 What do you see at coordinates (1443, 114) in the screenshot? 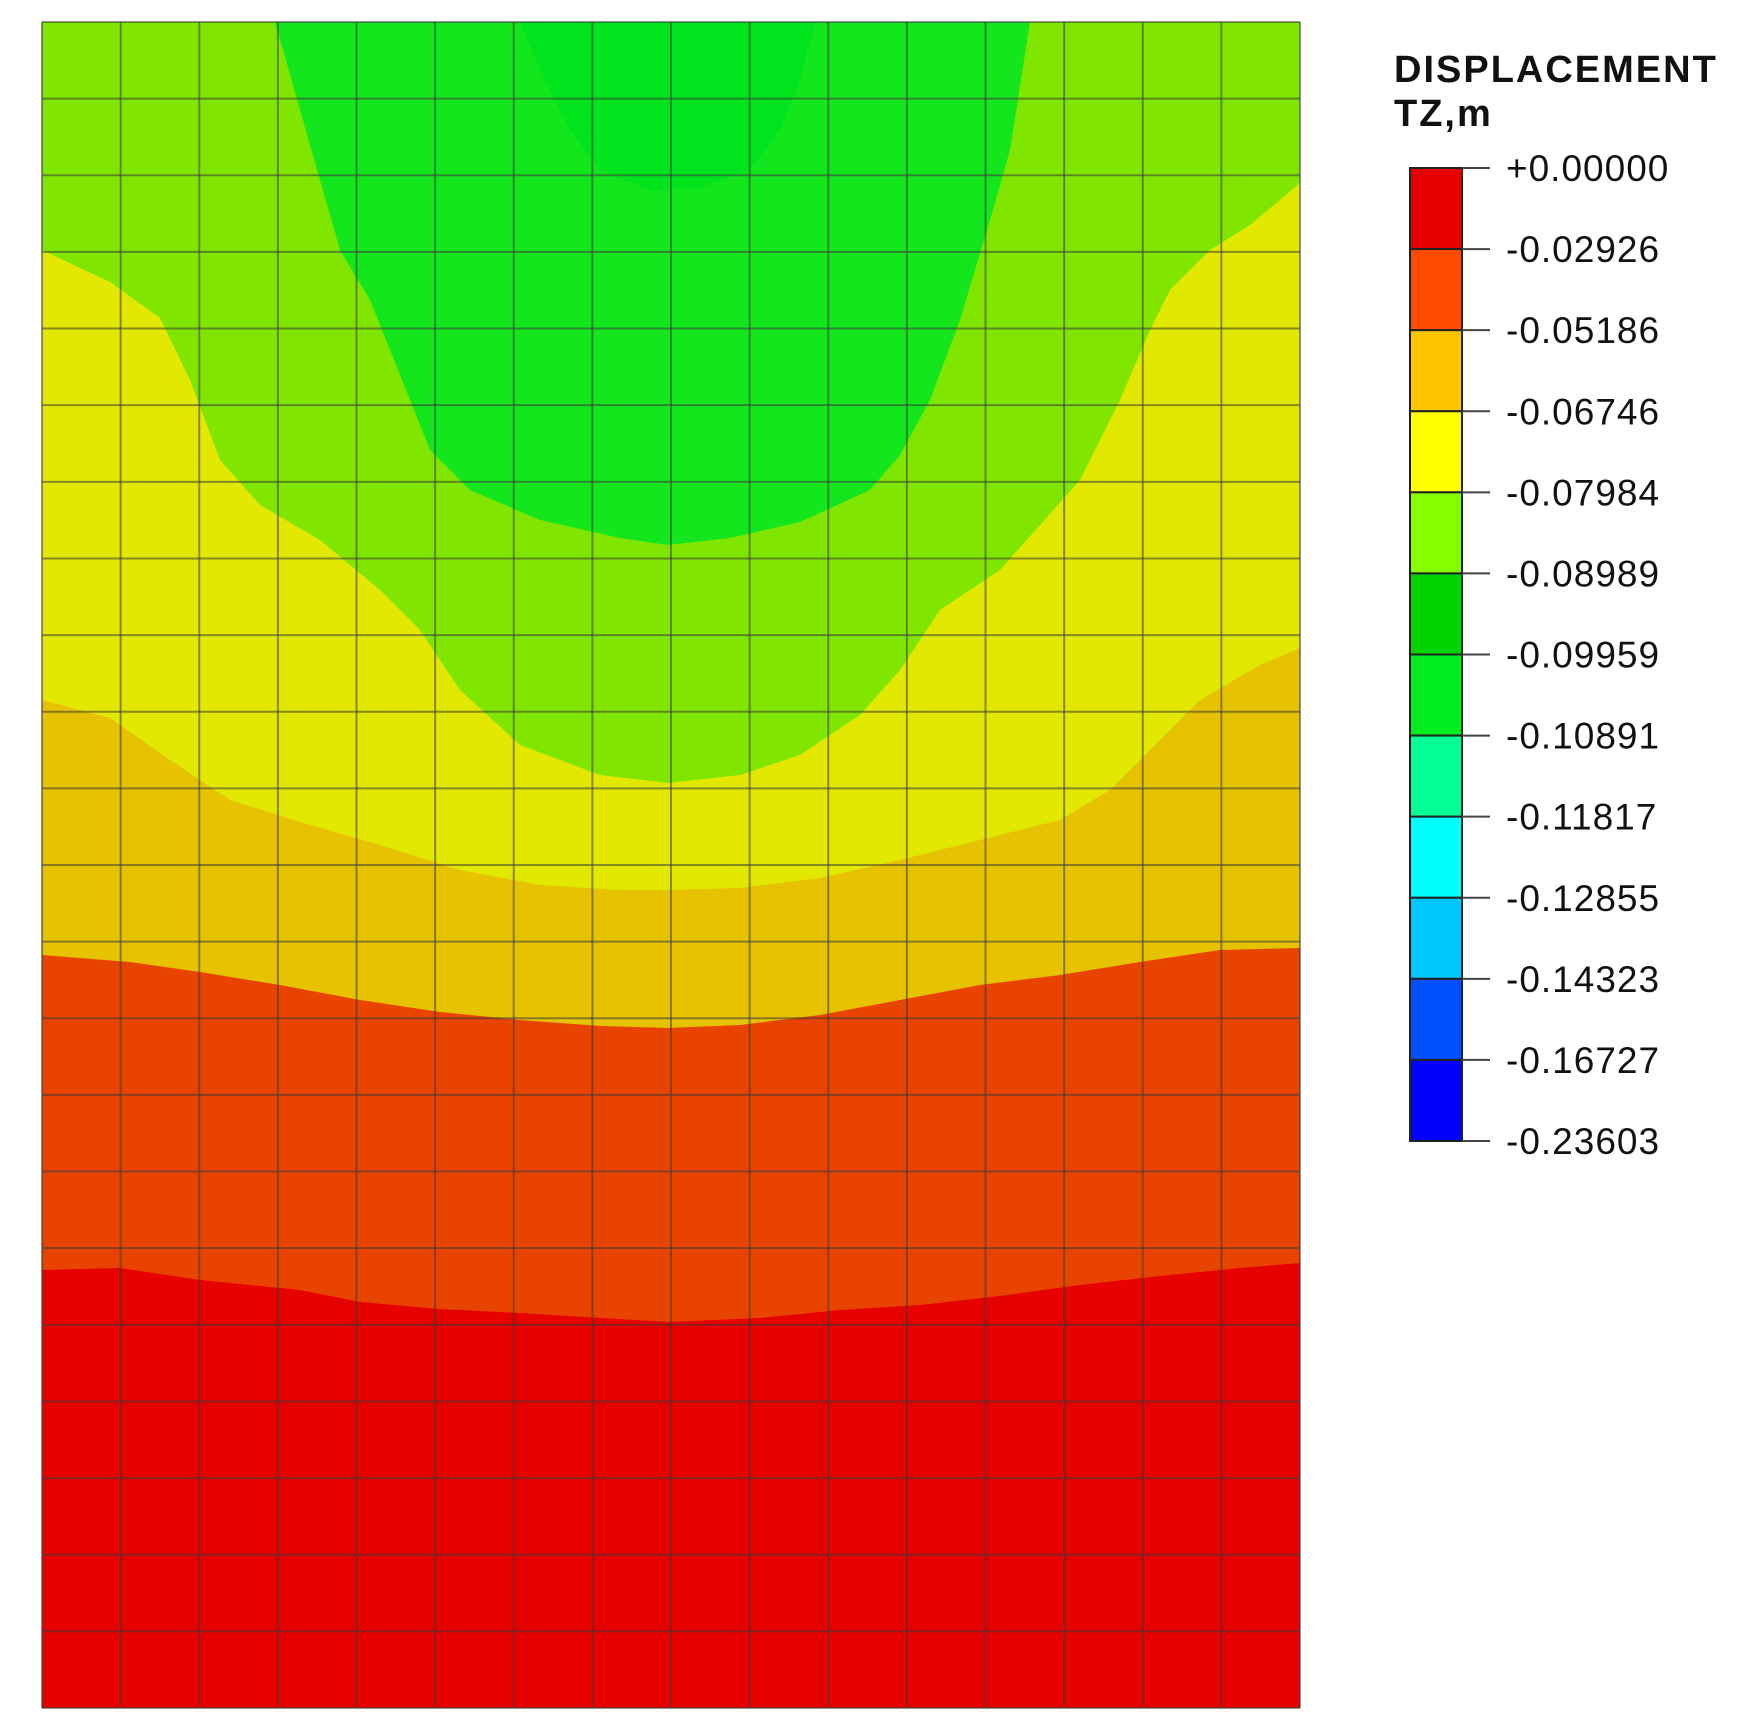
I see `colorbar-title-line2: TZ,m` at bounding box center [1443, 114].